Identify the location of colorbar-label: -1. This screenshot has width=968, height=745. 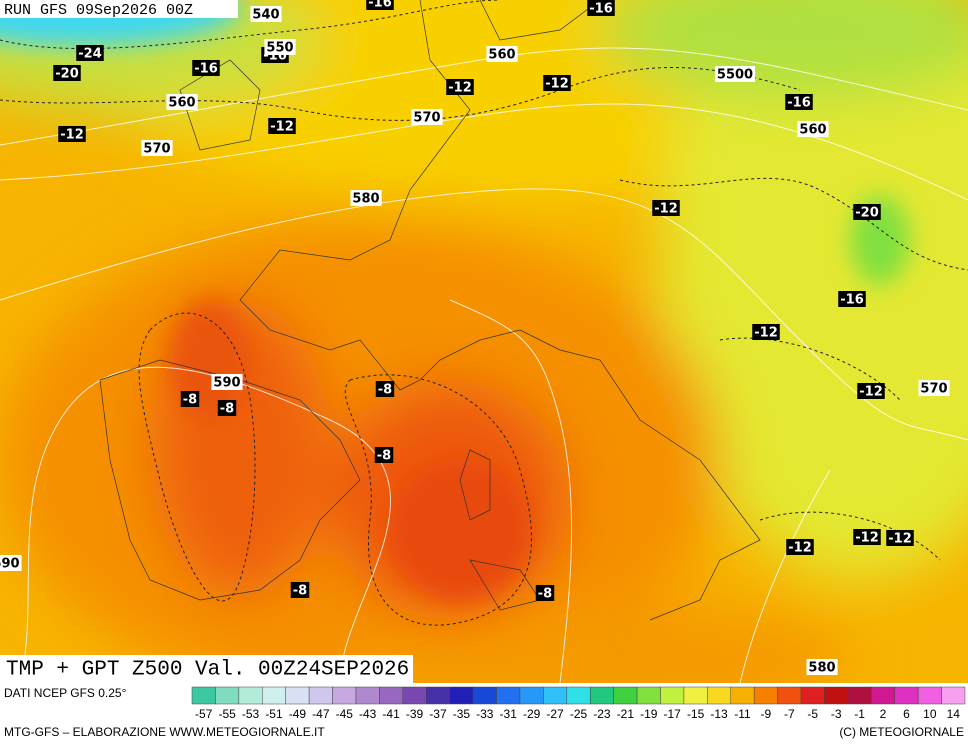
(859, 714).